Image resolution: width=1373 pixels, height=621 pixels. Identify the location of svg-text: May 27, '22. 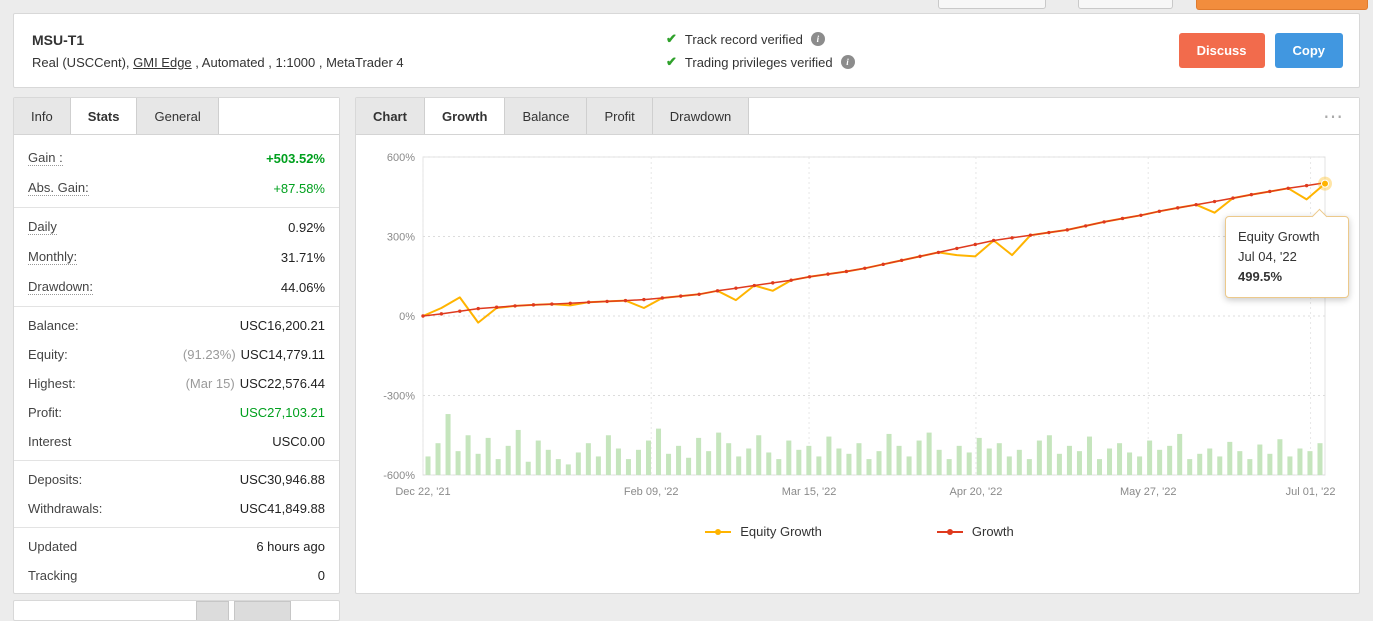
(1148, 492).